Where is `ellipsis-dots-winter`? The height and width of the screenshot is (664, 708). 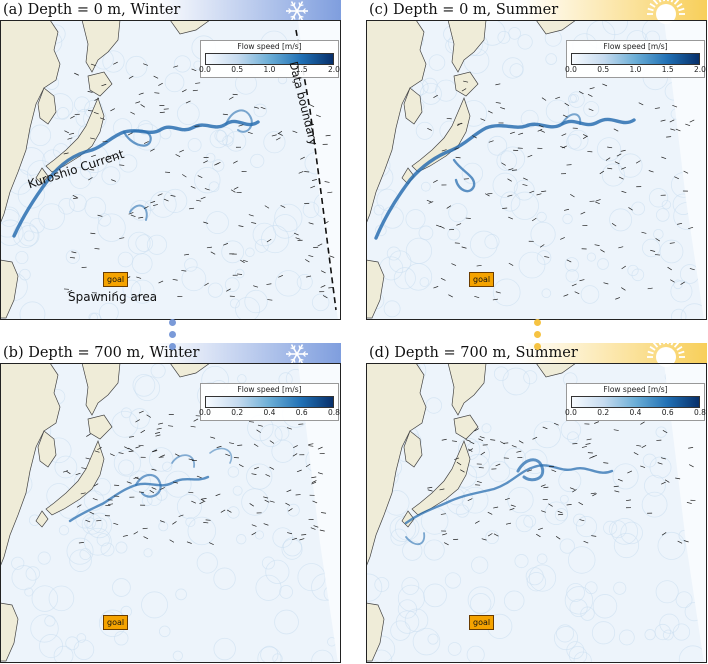 ellipsis-dots-winter is located at coordinates (172, 337).